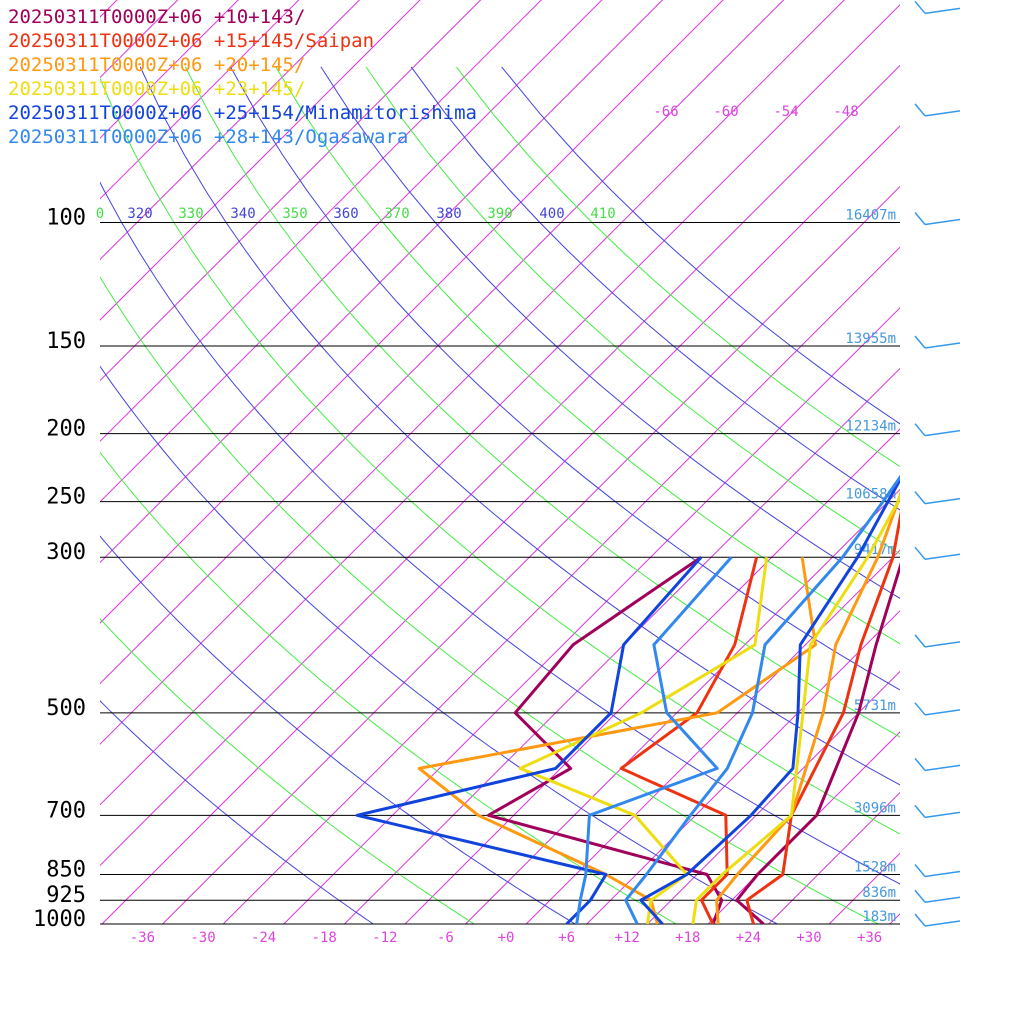 Image resolution: width=1024 pixels, height=1024 pixels. Describe the element at coordinates (499, 214) in the screenshot. I see `theta-label: 390` at that location.